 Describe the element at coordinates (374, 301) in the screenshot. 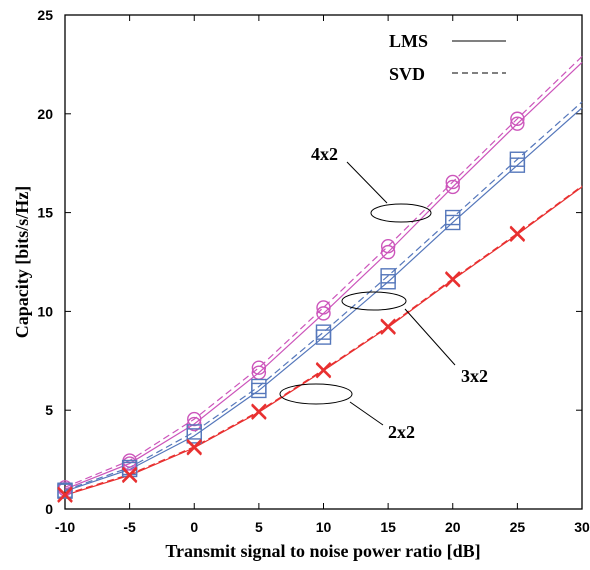

I see `annotation-3x2-ellipse` at that location.